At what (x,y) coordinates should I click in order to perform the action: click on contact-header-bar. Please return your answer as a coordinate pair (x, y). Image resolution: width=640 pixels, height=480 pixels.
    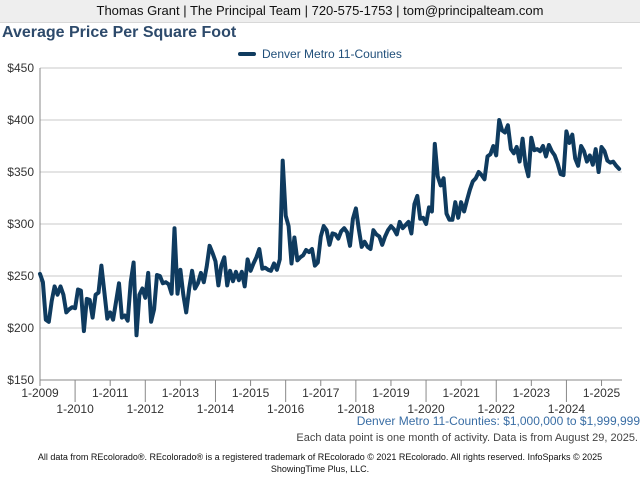
    Looking at the image, I should click on (320, 11).